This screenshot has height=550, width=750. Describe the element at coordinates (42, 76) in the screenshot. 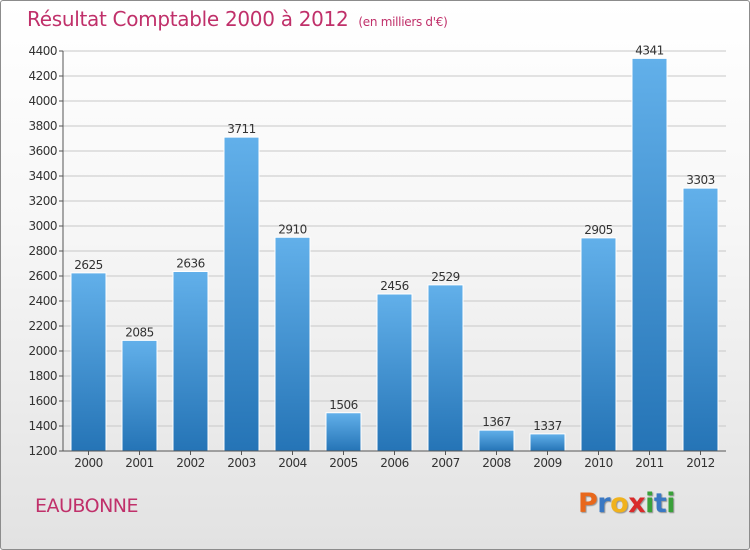

I see `y-tick-label: 4200` at that location.